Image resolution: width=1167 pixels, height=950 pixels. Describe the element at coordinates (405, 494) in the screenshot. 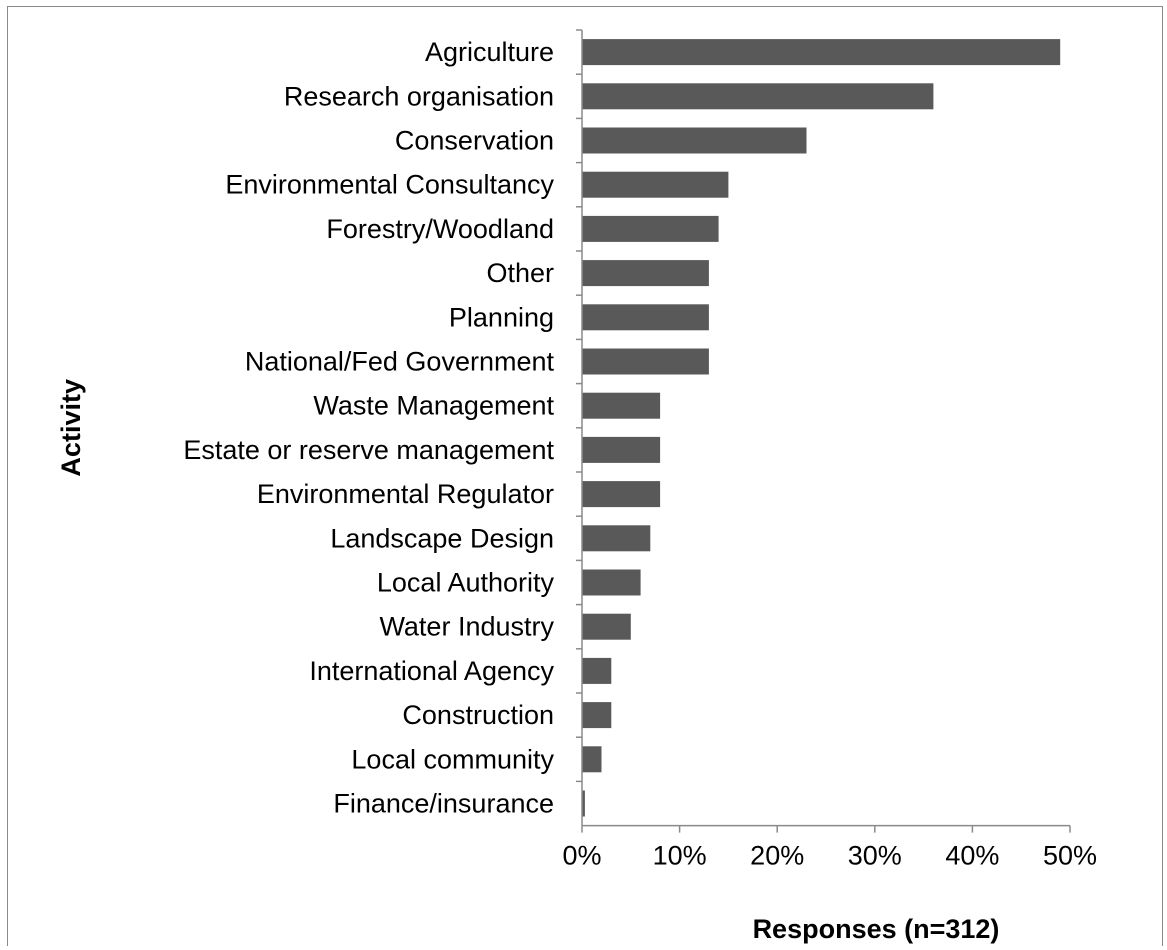

I see `category-label: Environmental Regulator` at that location.